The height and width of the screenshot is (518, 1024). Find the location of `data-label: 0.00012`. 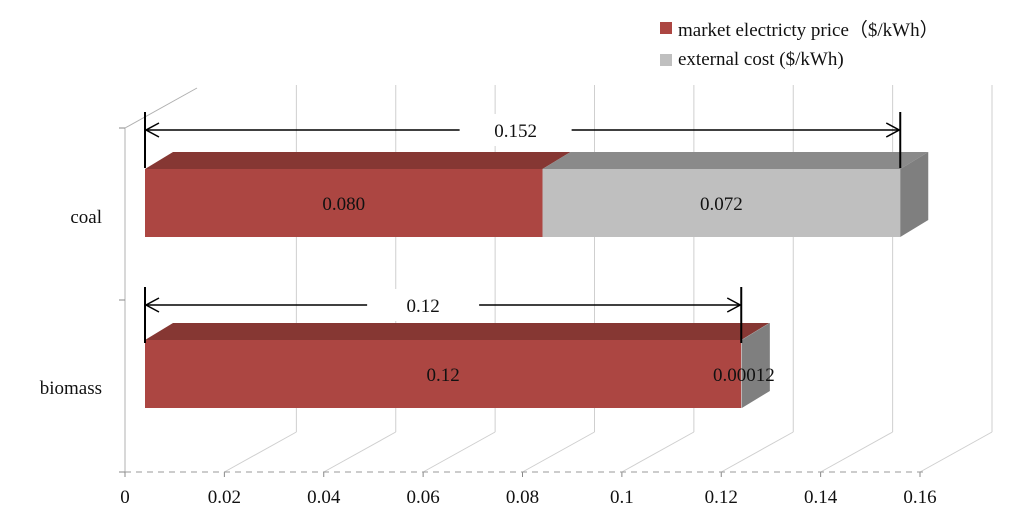

data-label: 0.00012 is located at coordinates (744, 375).